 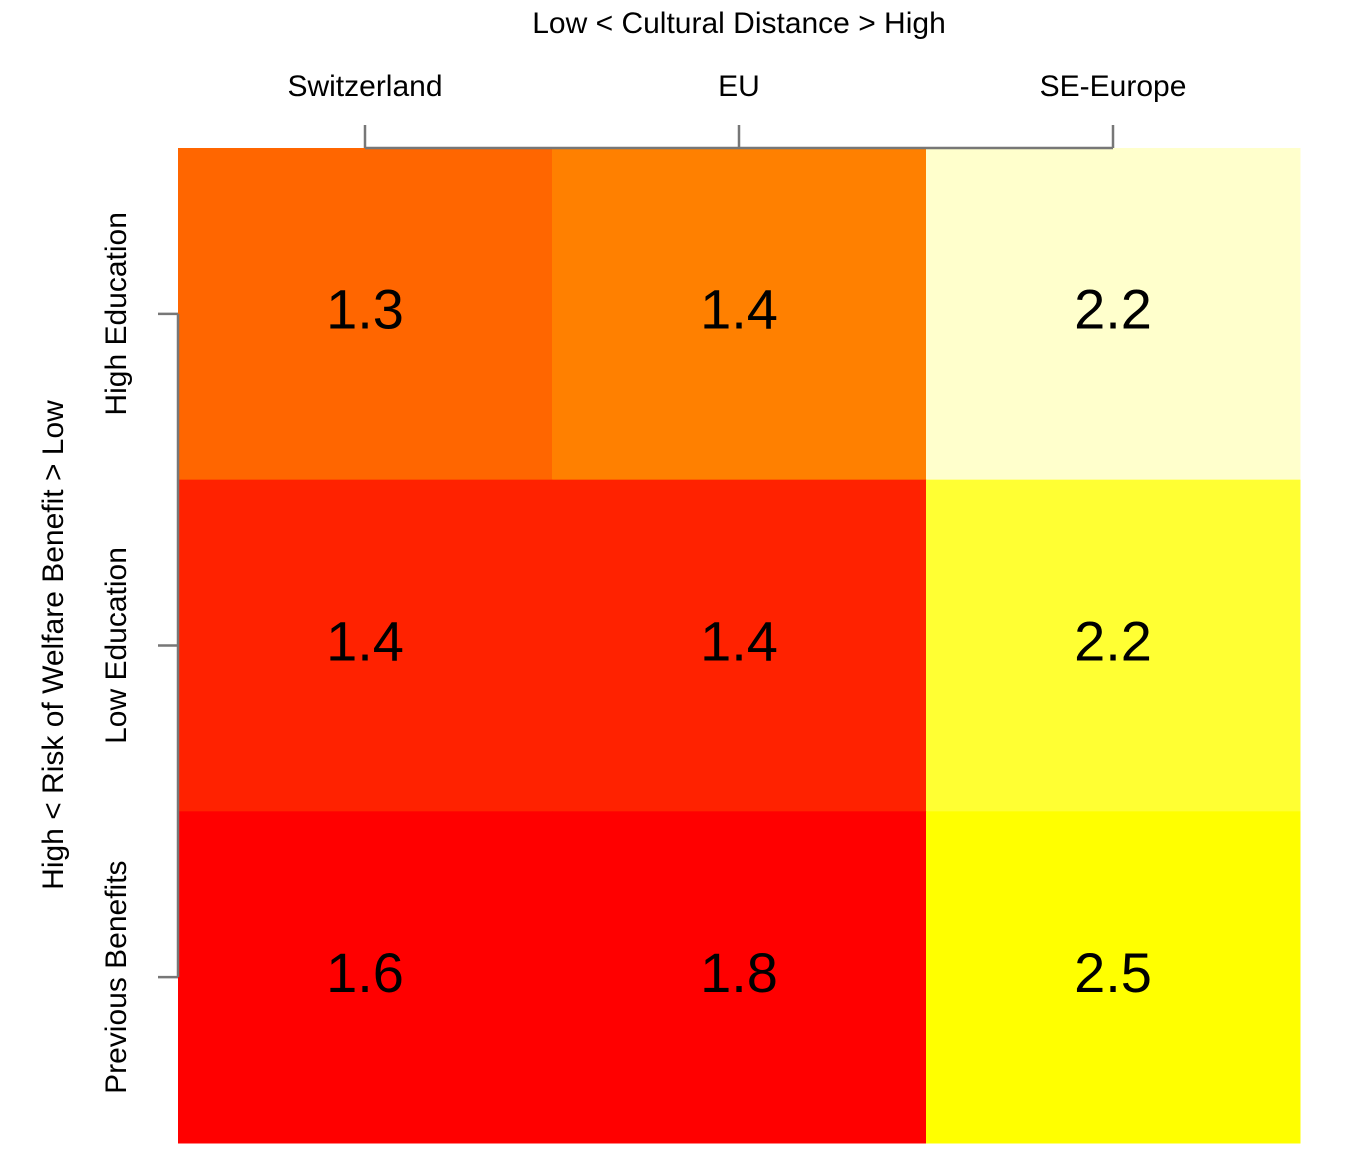 I want to click on x-tick-label: SE-Europe, so click(x=1113, y=86).